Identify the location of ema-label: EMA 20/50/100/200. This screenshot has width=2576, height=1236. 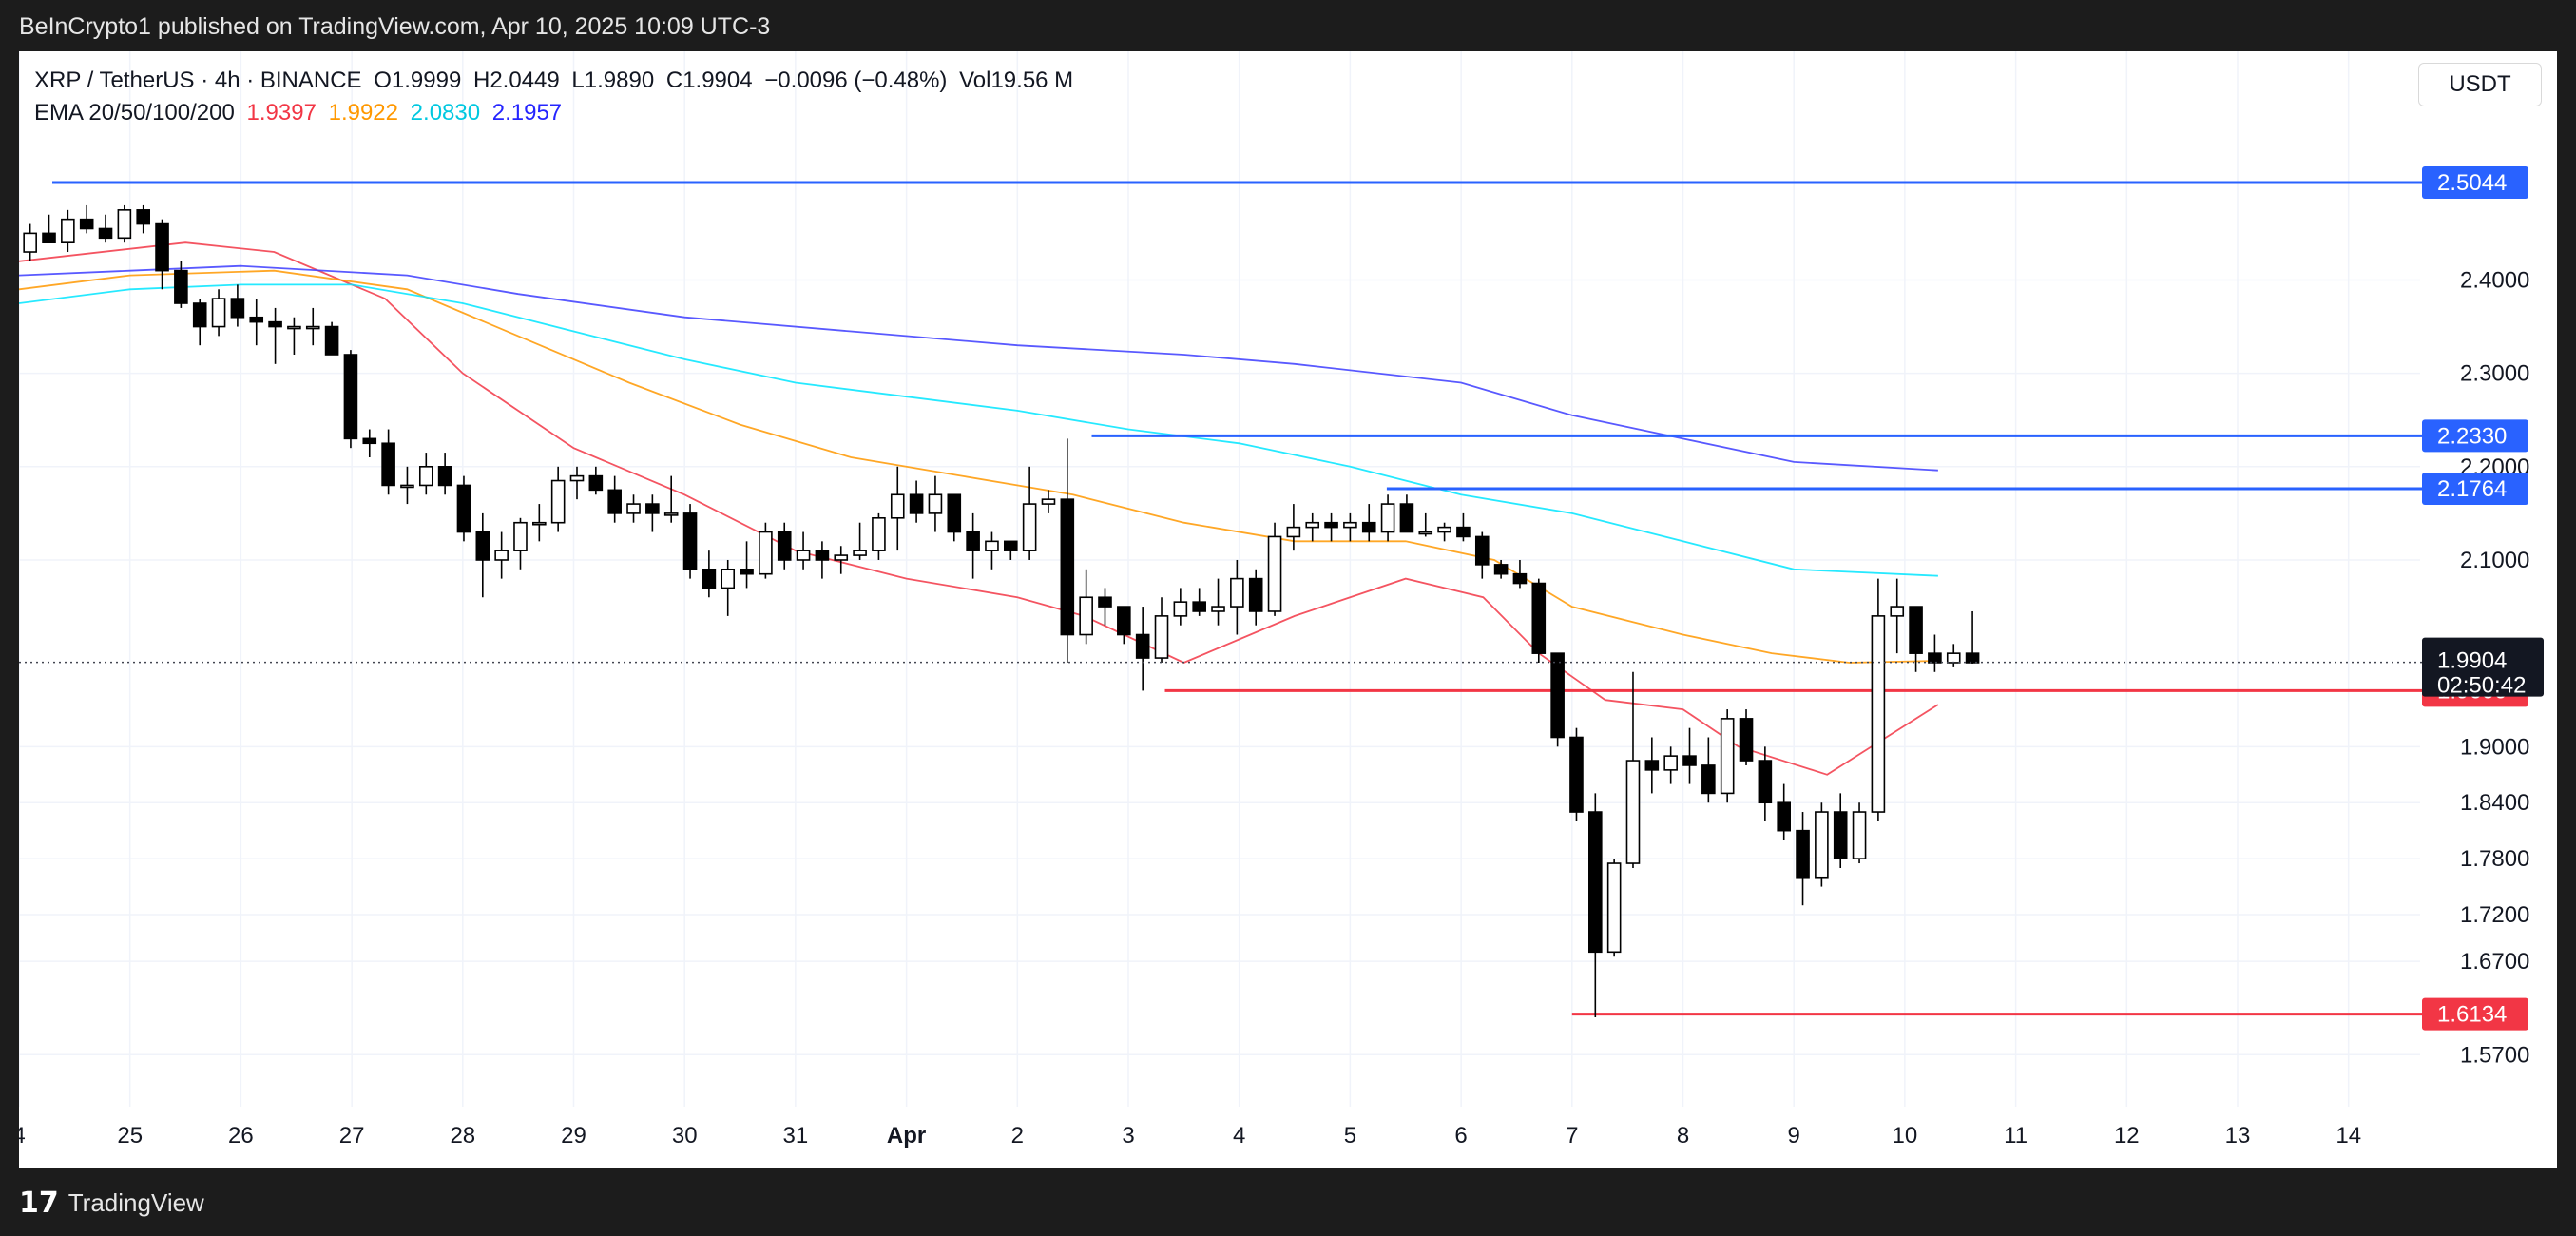
(134, 113).